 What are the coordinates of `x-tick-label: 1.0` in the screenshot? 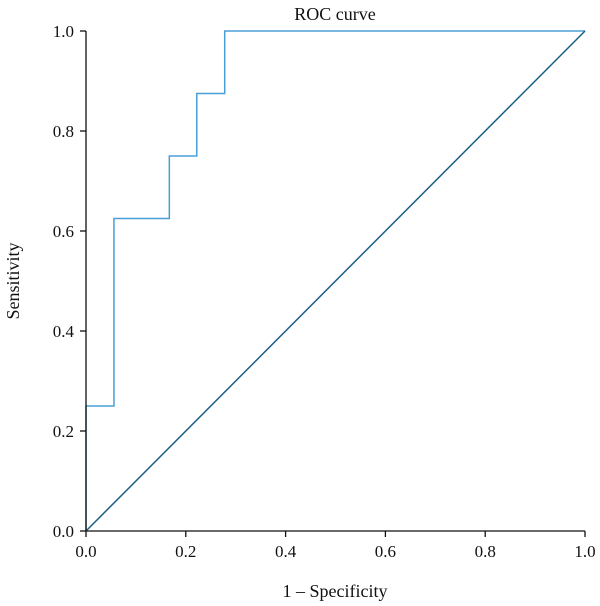 It's located at (584, 551).